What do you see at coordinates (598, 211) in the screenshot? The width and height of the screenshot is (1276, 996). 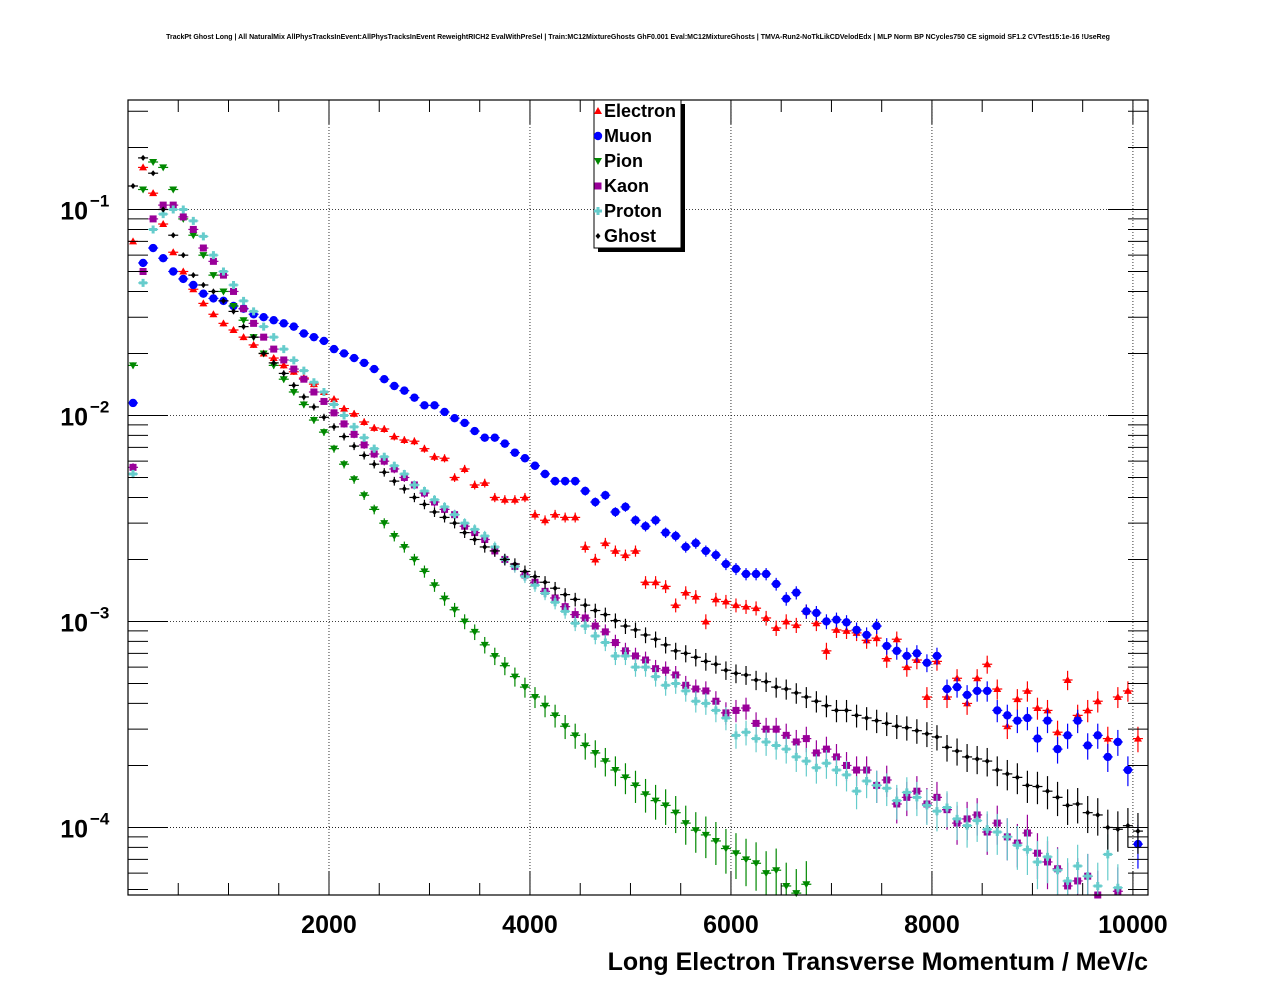 I see `legend-marker-proton` at bounding box center [598, 211].